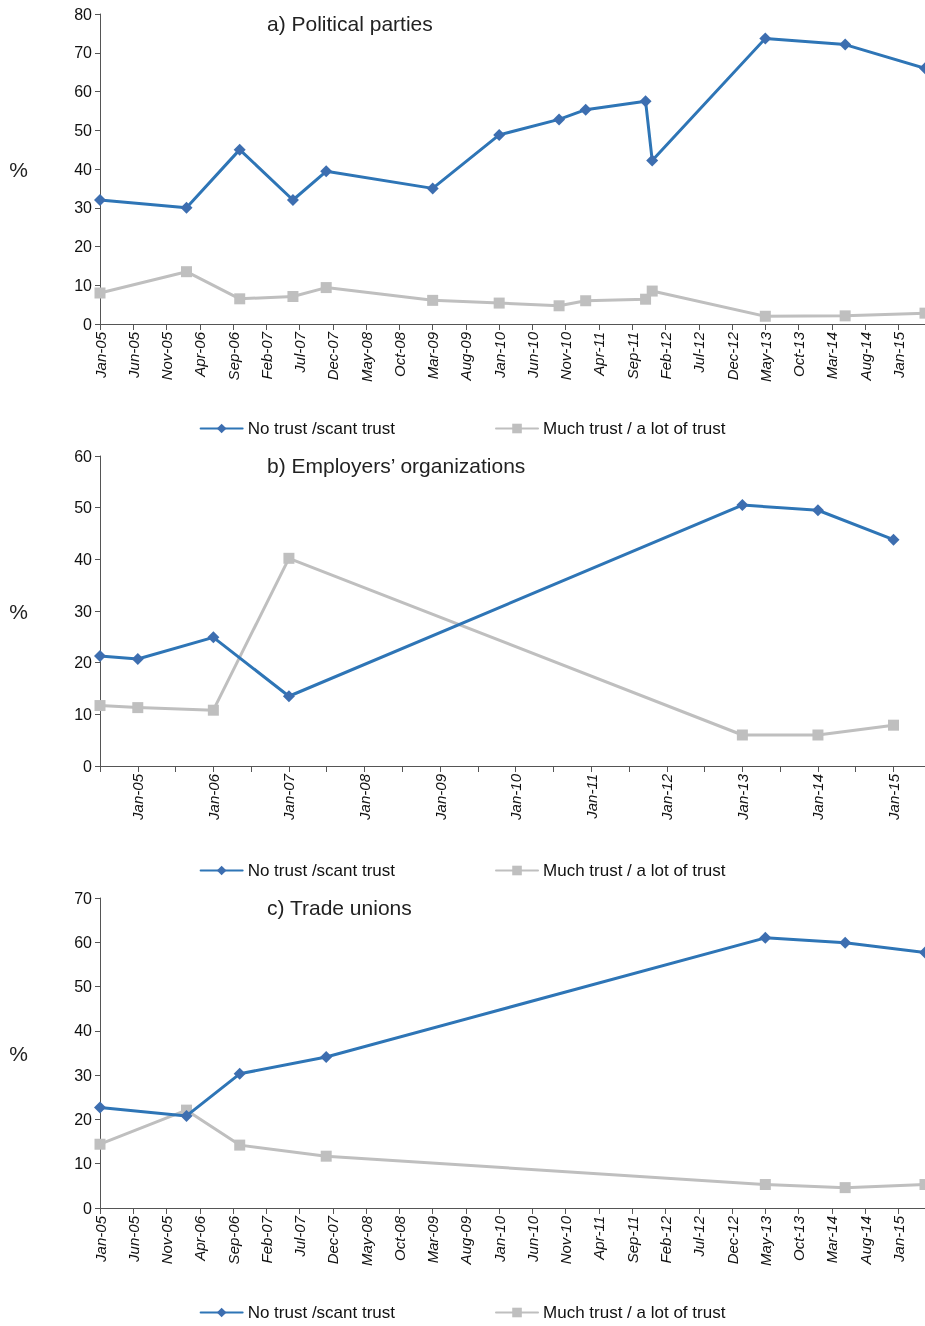  Describe the element at coordinates (339, 907) in the screenshot. I see `chart-title: c) Trade unions` at that location.